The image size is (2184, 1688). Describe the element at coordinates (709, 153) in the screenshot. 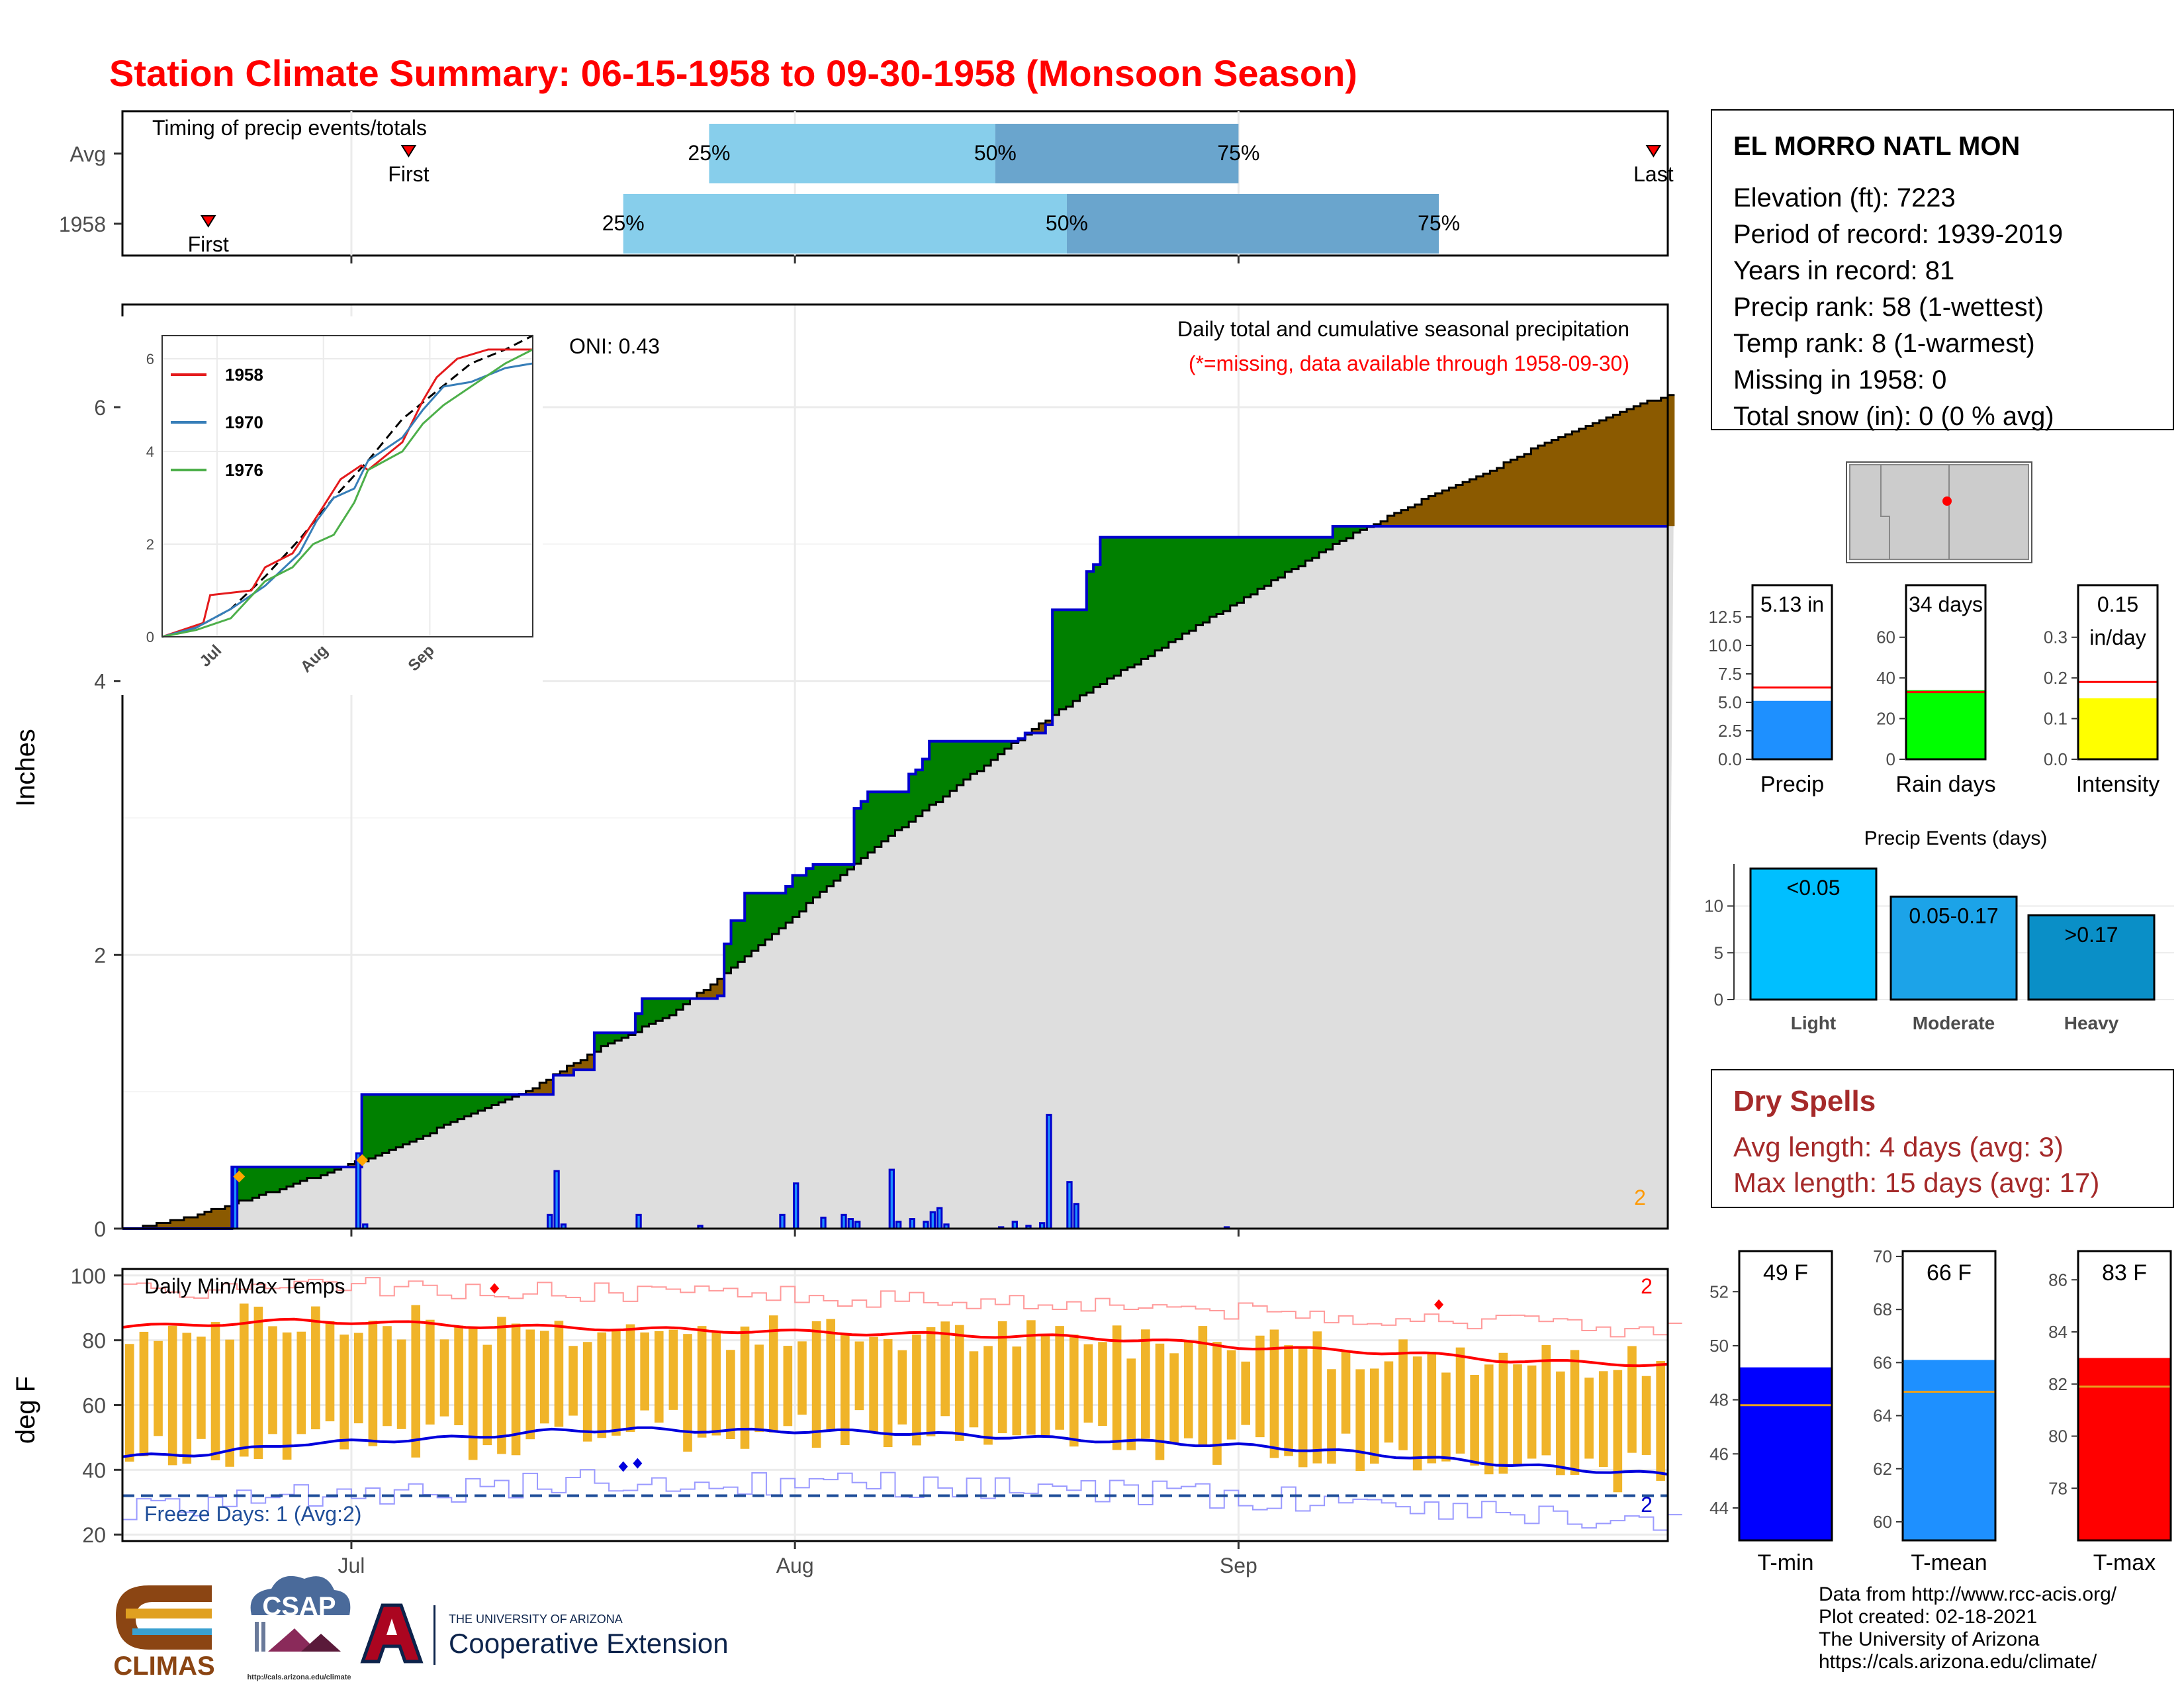

I see `timing-pct-label: 25%` at that location.